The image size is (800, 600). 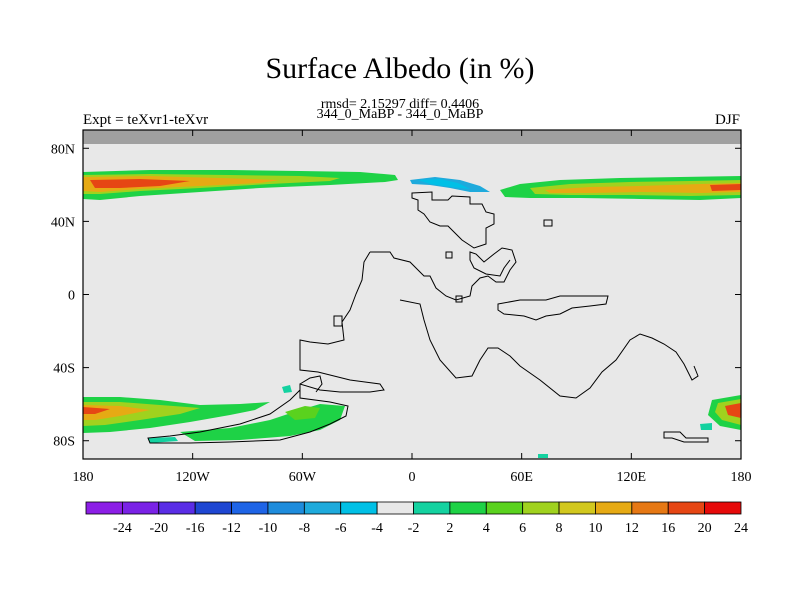 I want to click on northern-band-east-peak, so click(x=725, y=187).